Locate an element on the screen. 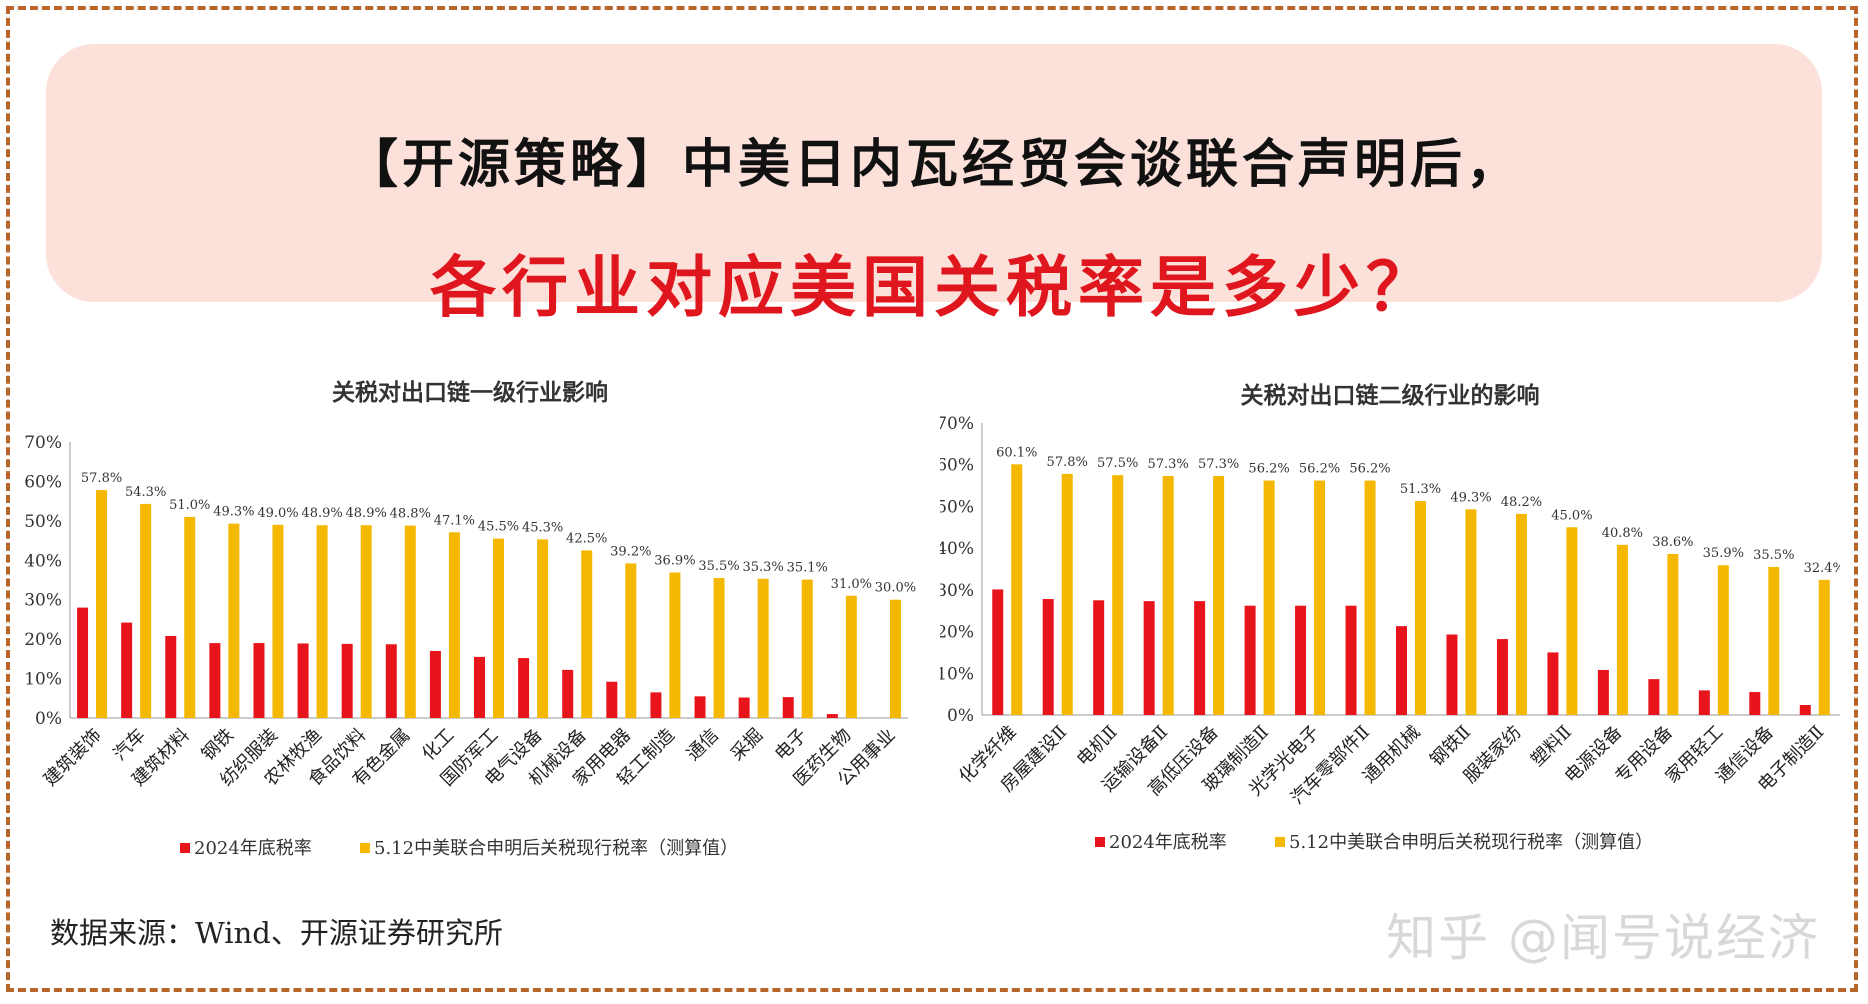 This screenshot has width=1868, height=1004. legend-swatch-new-rate is located at coordinates (365, 848).